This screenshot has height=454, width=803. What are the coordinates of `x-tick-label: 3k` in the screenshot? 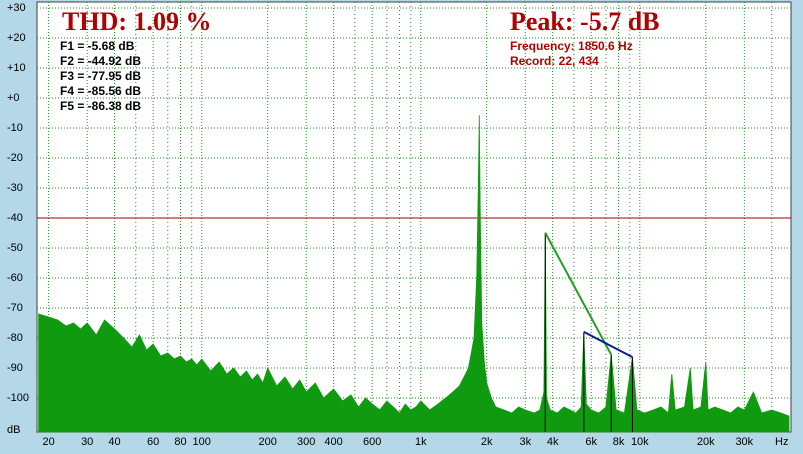 It's located at (525, 442).